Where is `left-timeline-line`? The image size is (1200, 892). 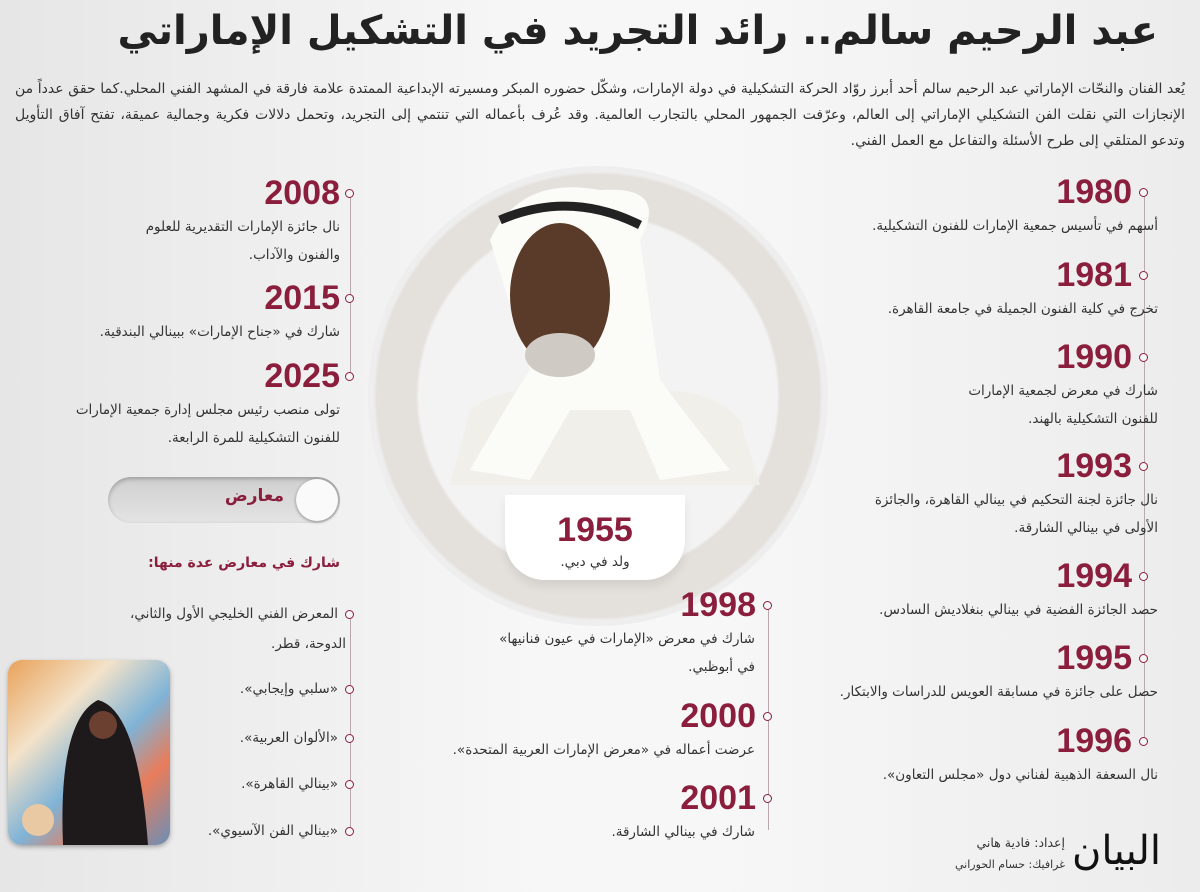
left-timeline-line is located at coordinates (350, 285).